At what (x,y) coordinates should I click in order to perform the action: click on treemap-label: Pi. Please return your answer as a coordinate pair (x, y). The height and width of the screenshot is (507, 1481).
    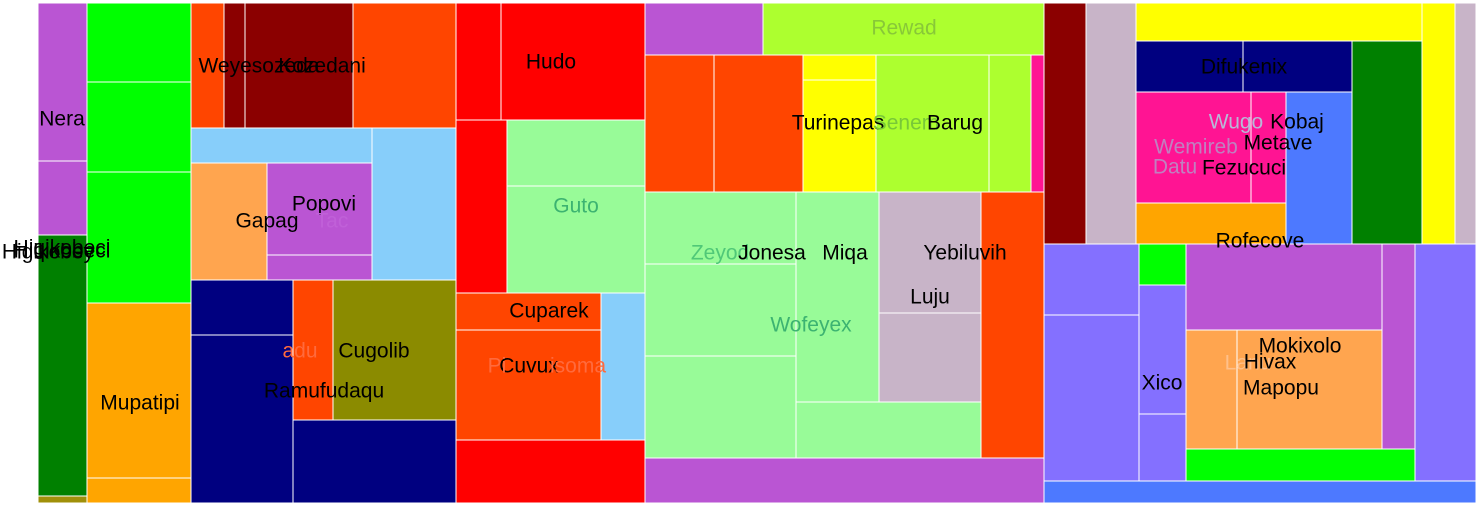
    Looking at the image, I should click on (497, 366).